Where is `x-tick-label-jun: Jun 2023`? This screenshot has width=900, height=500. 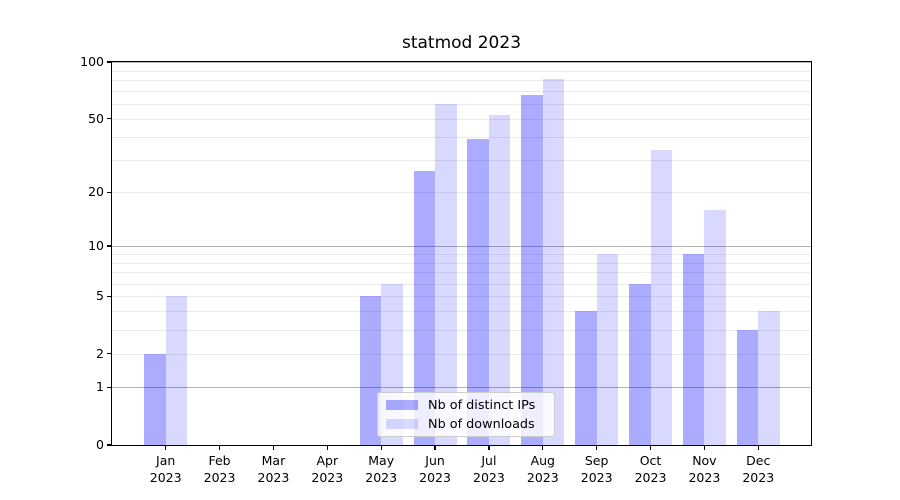 x-tick-label-jun: Jun 2023 is located at coordinates (435, 469).